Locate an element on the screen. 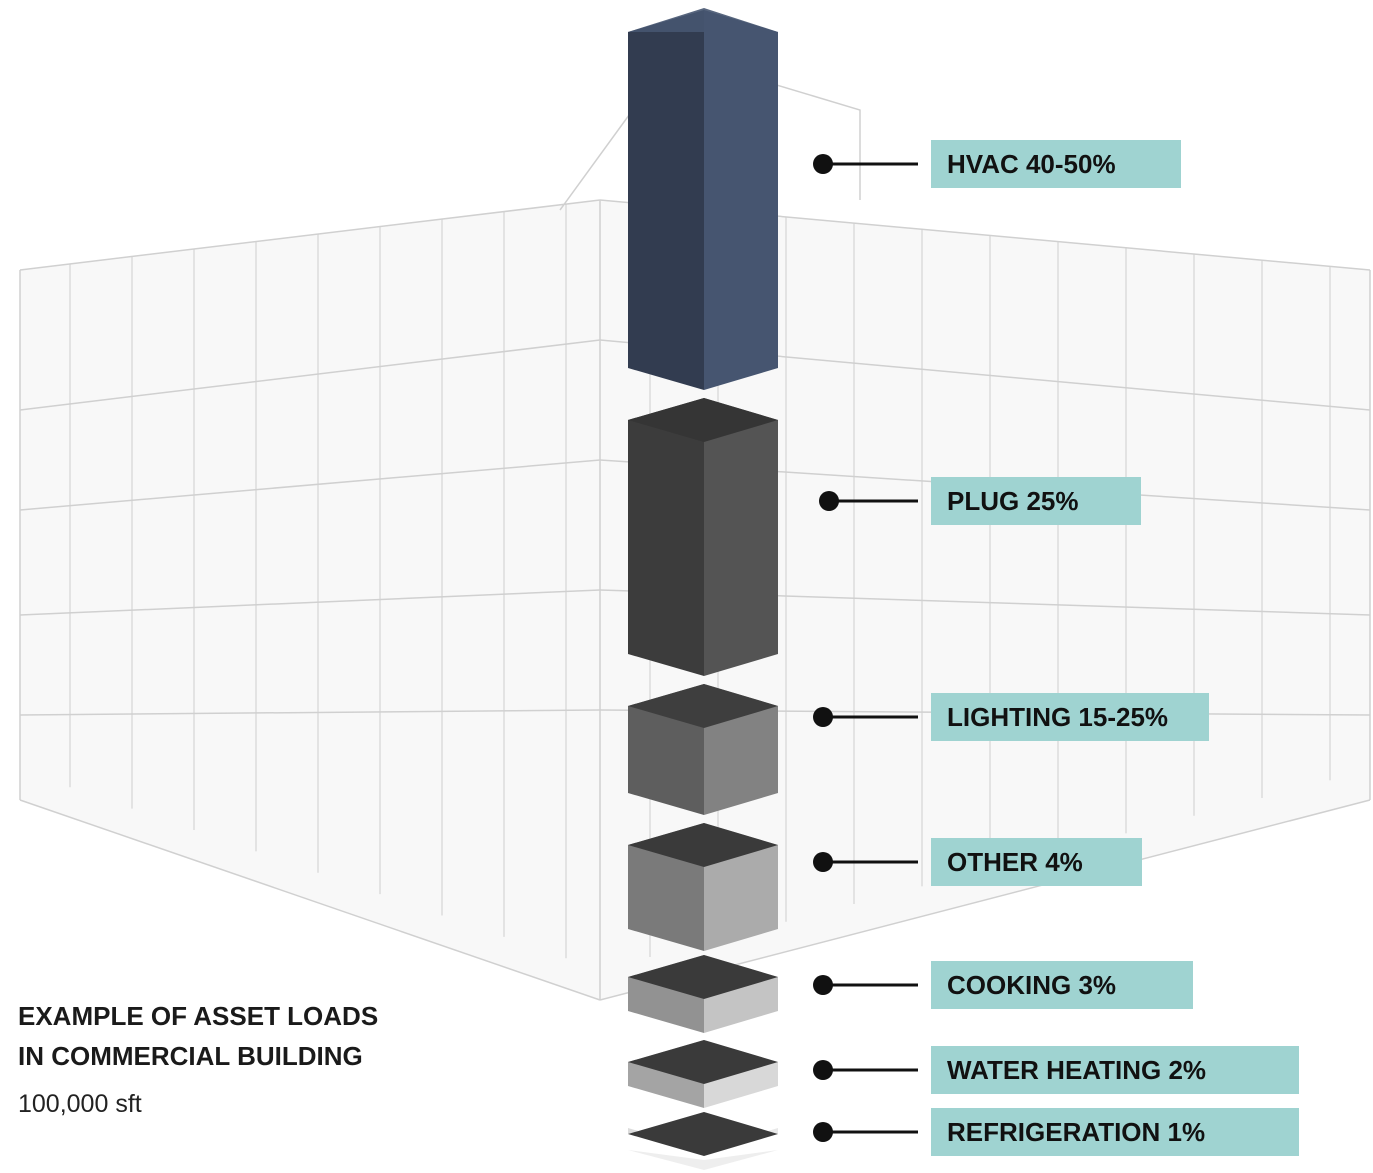 This screenshot has height=1173, width=1373. stack-shadow is located at coordinates (703, 1160).